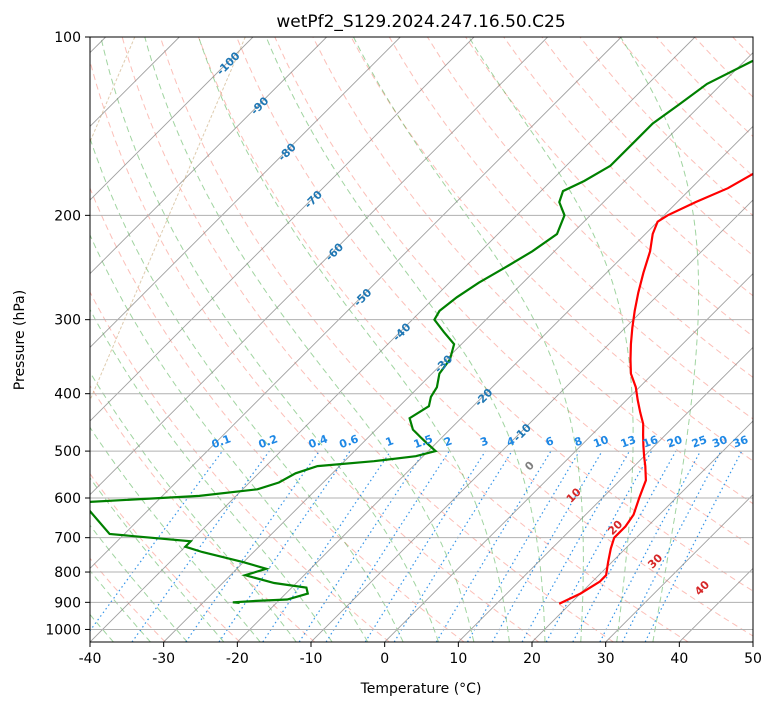 Image resolution: width=775 pixels, height=708 pixels. Describe the element at coordinates (532, 659) in the screenshot. I see `x-tick-label: 20` at that location.